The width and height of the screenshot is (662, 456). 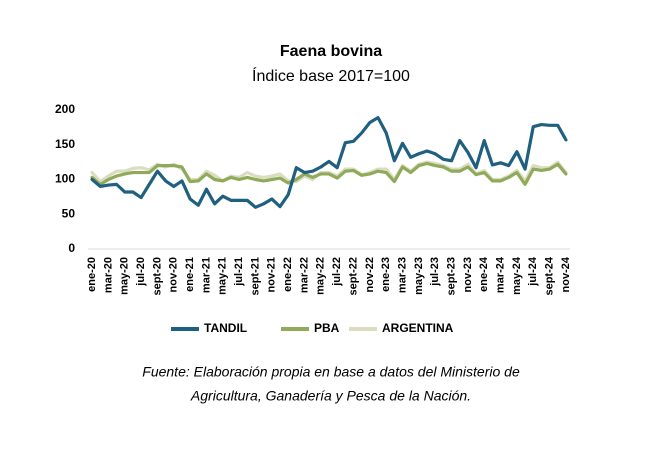 What do you see at coordinates (288, 274) in the screenshot?
I see `x-tick-label: ene-22` at bounding box center [288, 274].